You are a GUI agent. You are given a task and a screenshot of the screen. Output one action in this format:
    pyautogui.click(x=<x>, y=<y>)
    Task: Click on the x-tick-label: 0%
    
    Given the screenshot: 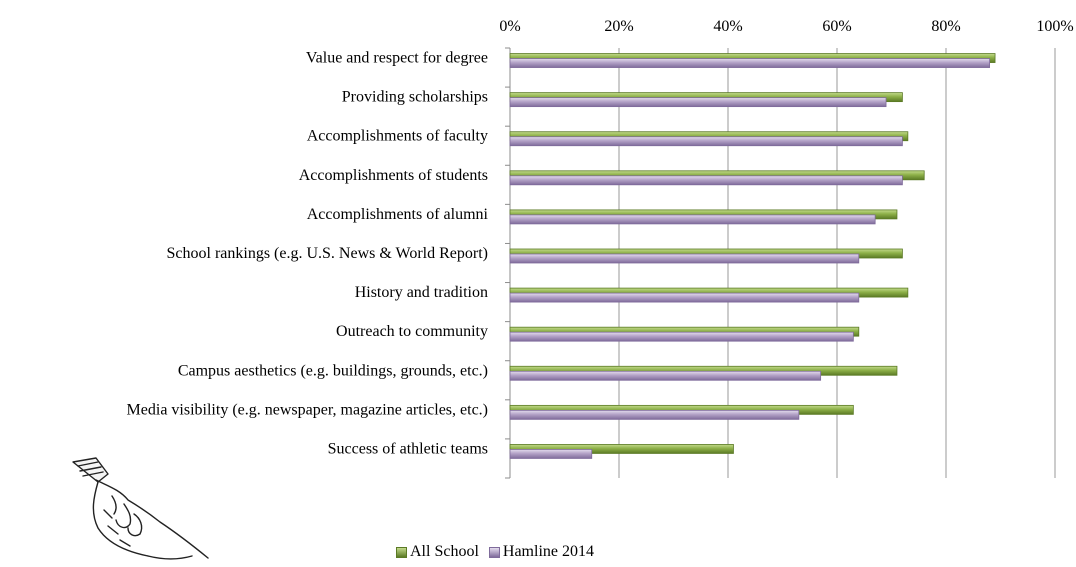 What is the action you would take?
    pyautogui.click(x=509, y=26)
    